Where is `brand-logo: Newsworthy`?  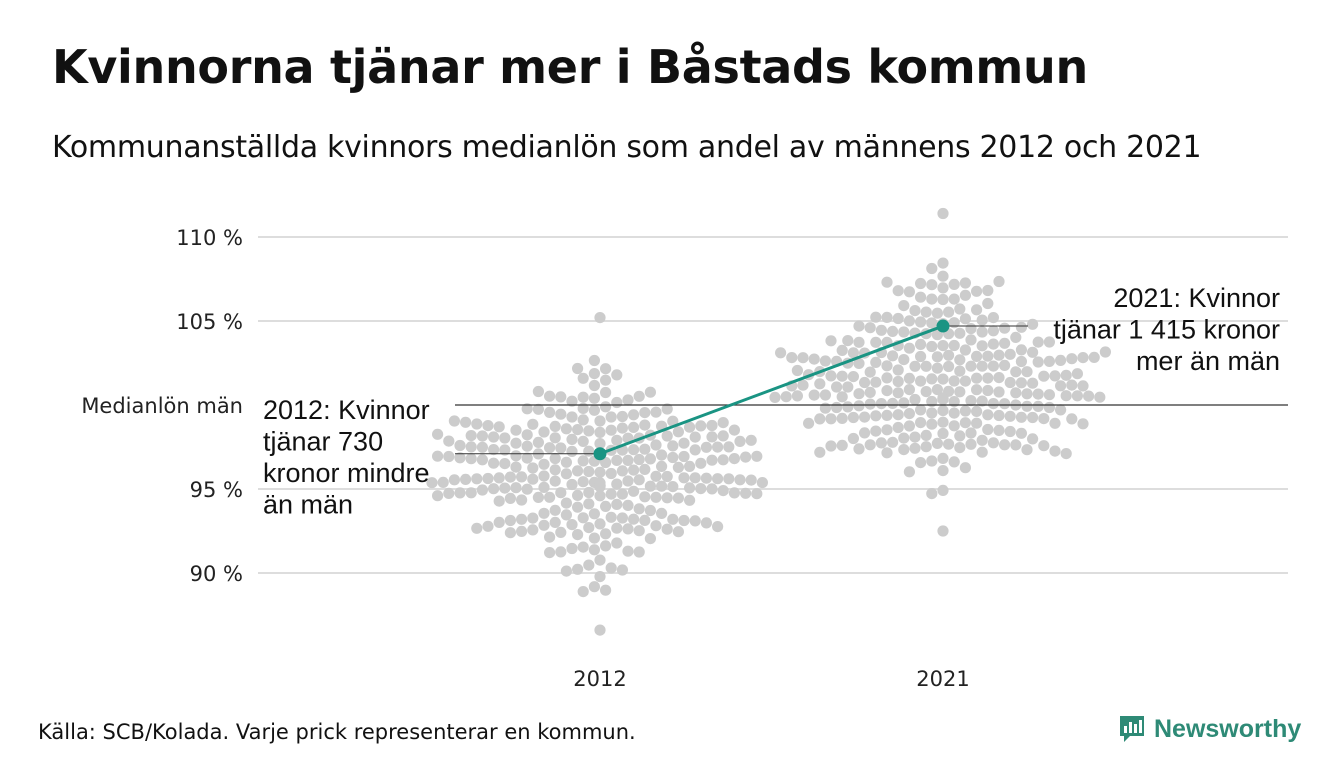 brand-logo: Newsworthy is located at coordinates (1209, 729).